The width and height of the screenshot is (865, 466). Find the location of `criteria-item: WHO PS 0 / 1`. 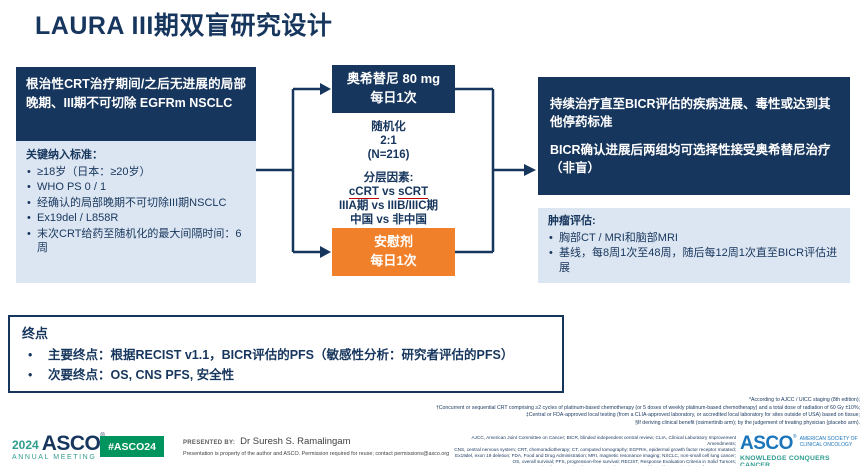

criteria-item: WHO PS 0 / 1 is located at coordinates (137, 187).